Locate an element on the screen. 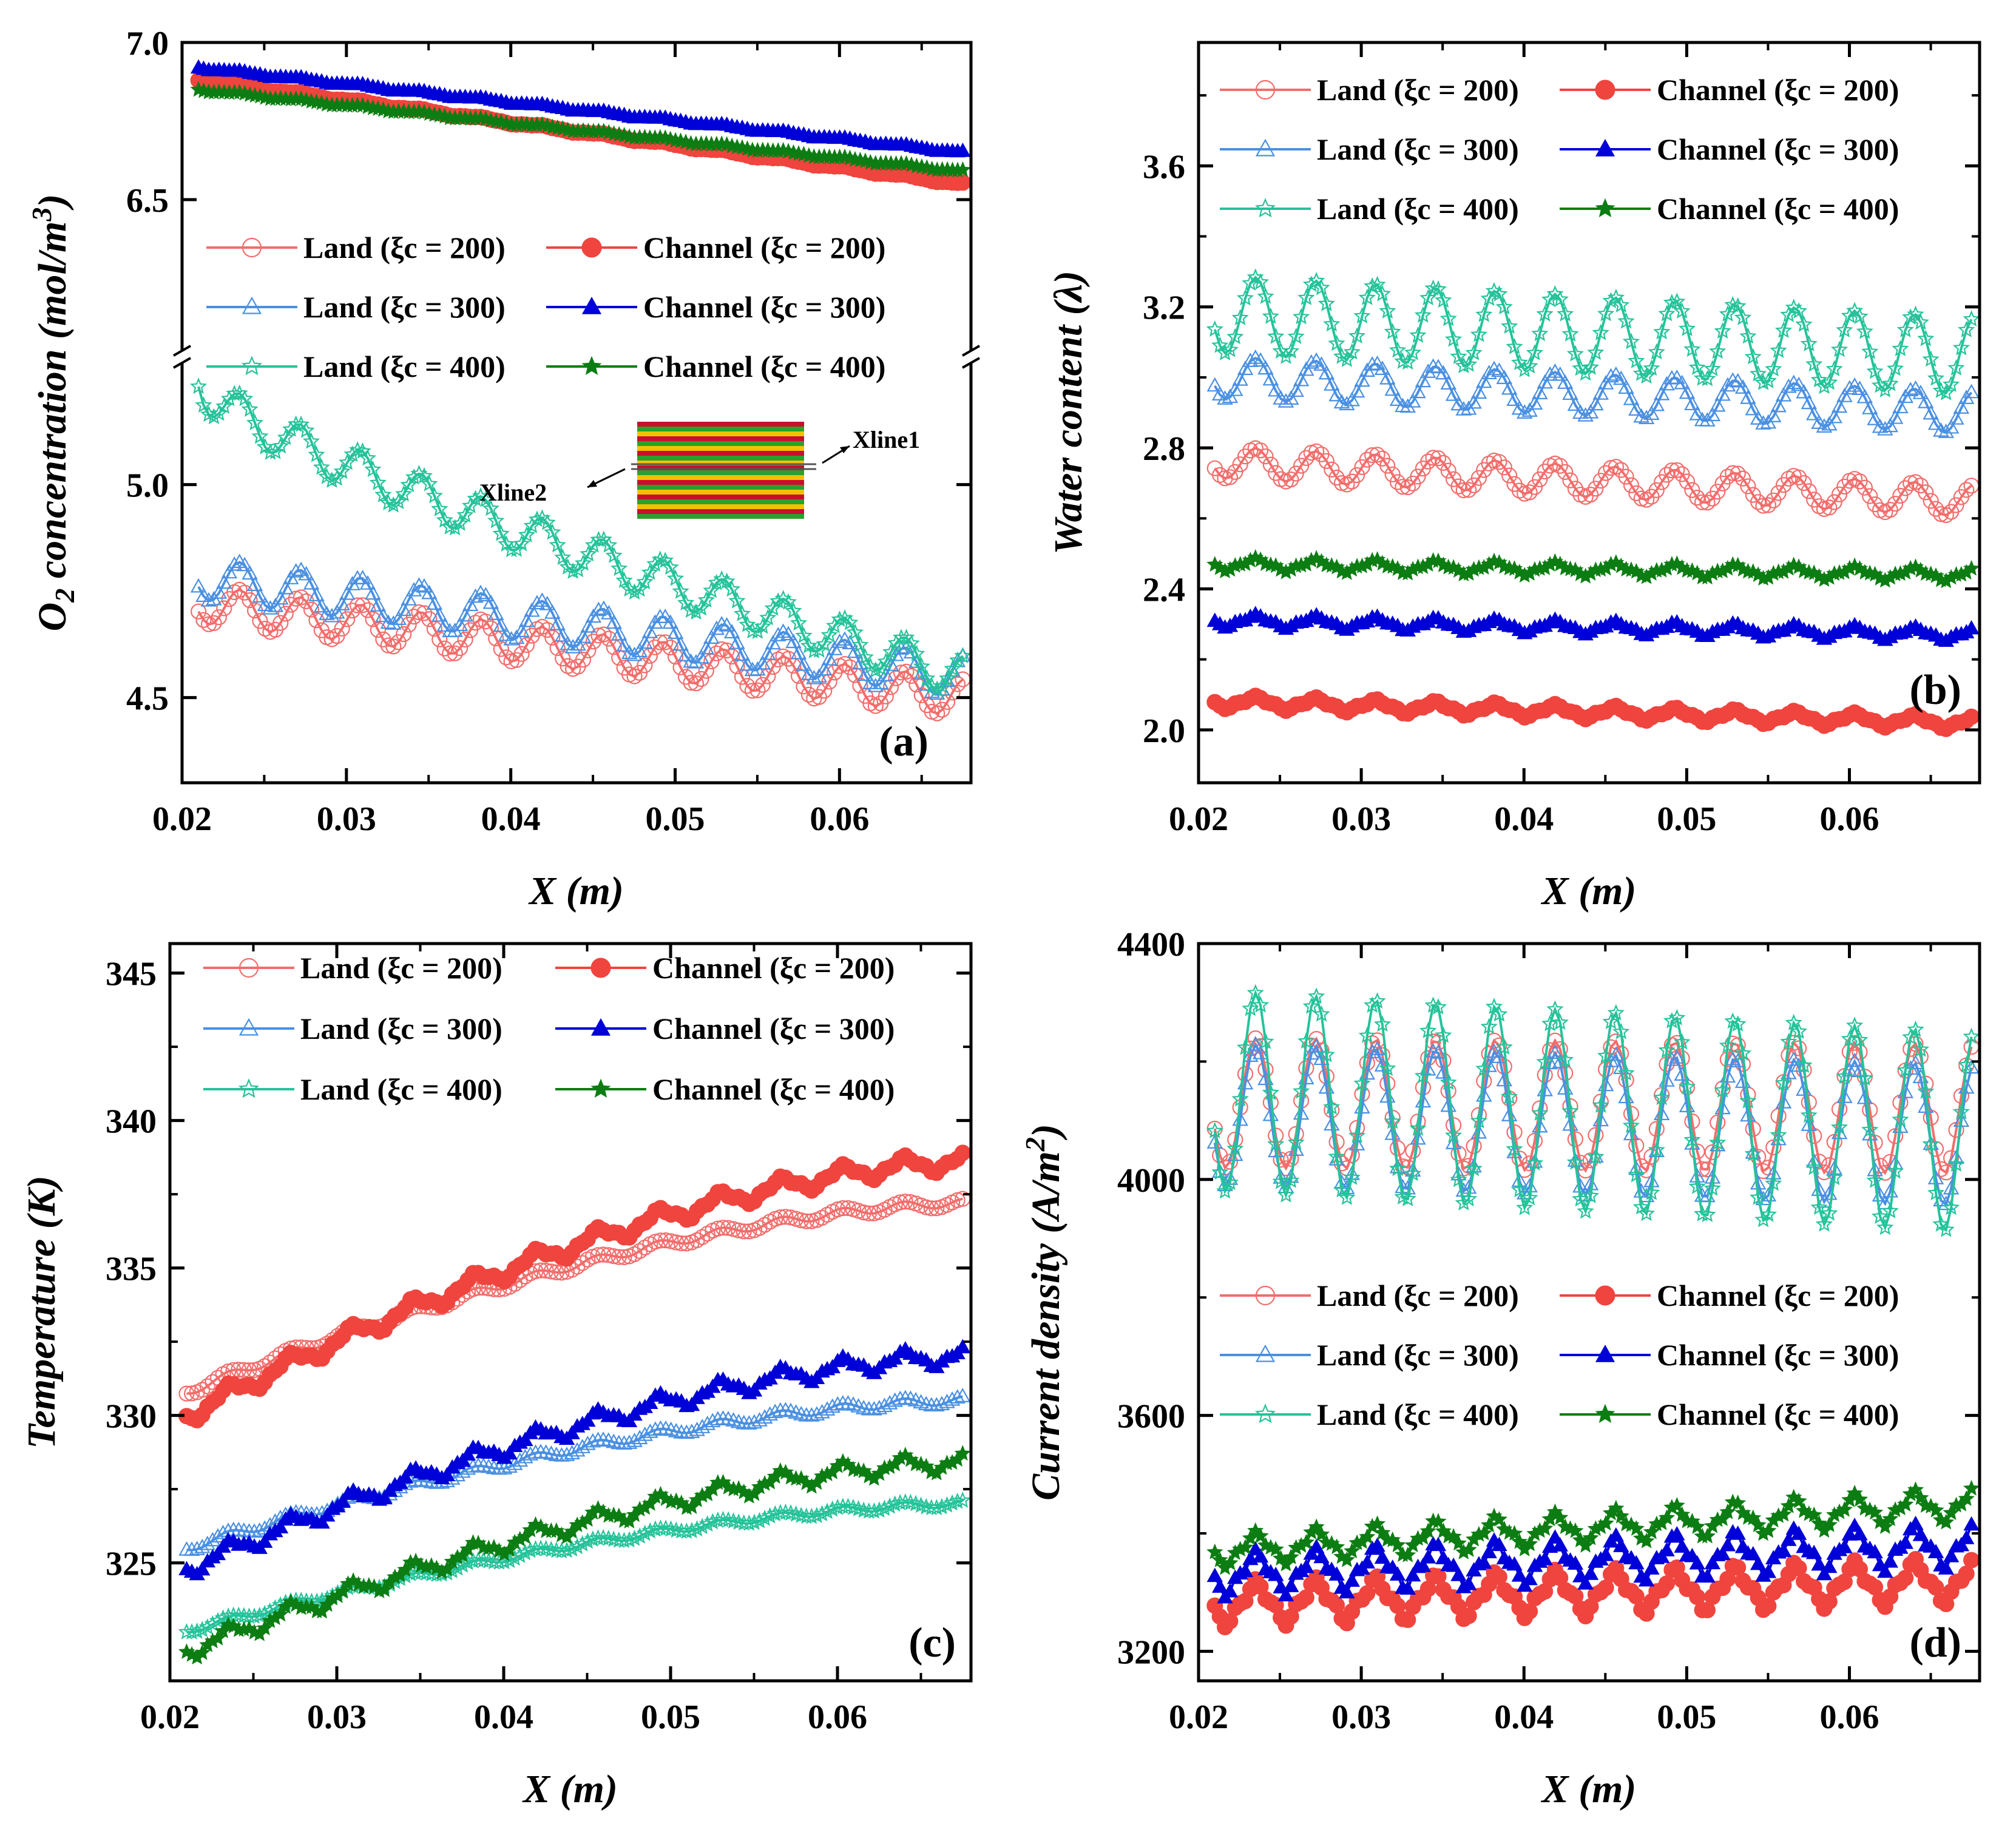  x-tick-label: 0.06 is located at coordinates (1849, 819).